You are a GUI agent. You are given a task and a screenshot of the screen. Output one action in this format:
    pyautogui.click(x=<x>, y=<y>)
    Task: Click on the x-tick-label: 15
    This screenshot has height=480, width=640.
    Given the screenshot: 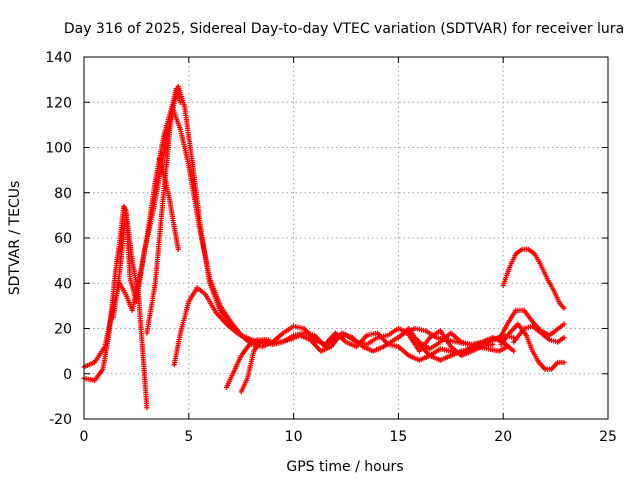 What is the action you would take?
    pyautogui.click(x=398, y=437)
    